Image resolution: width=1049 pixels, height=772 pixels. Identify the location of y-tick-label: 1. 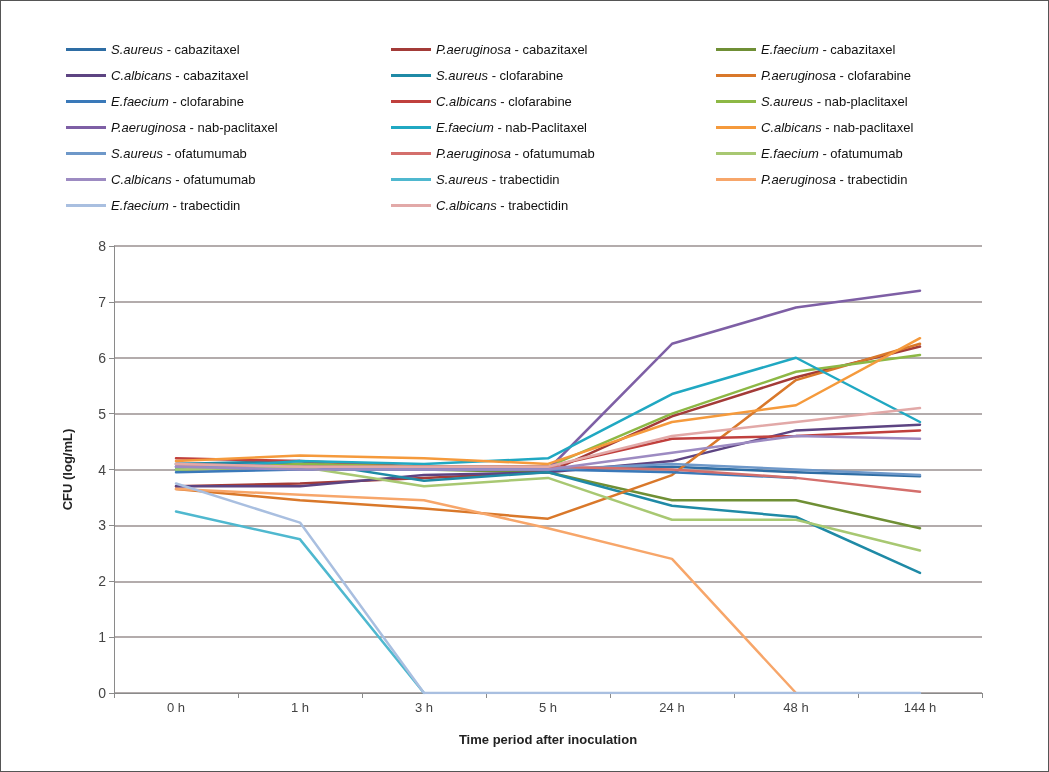
(102, 637).